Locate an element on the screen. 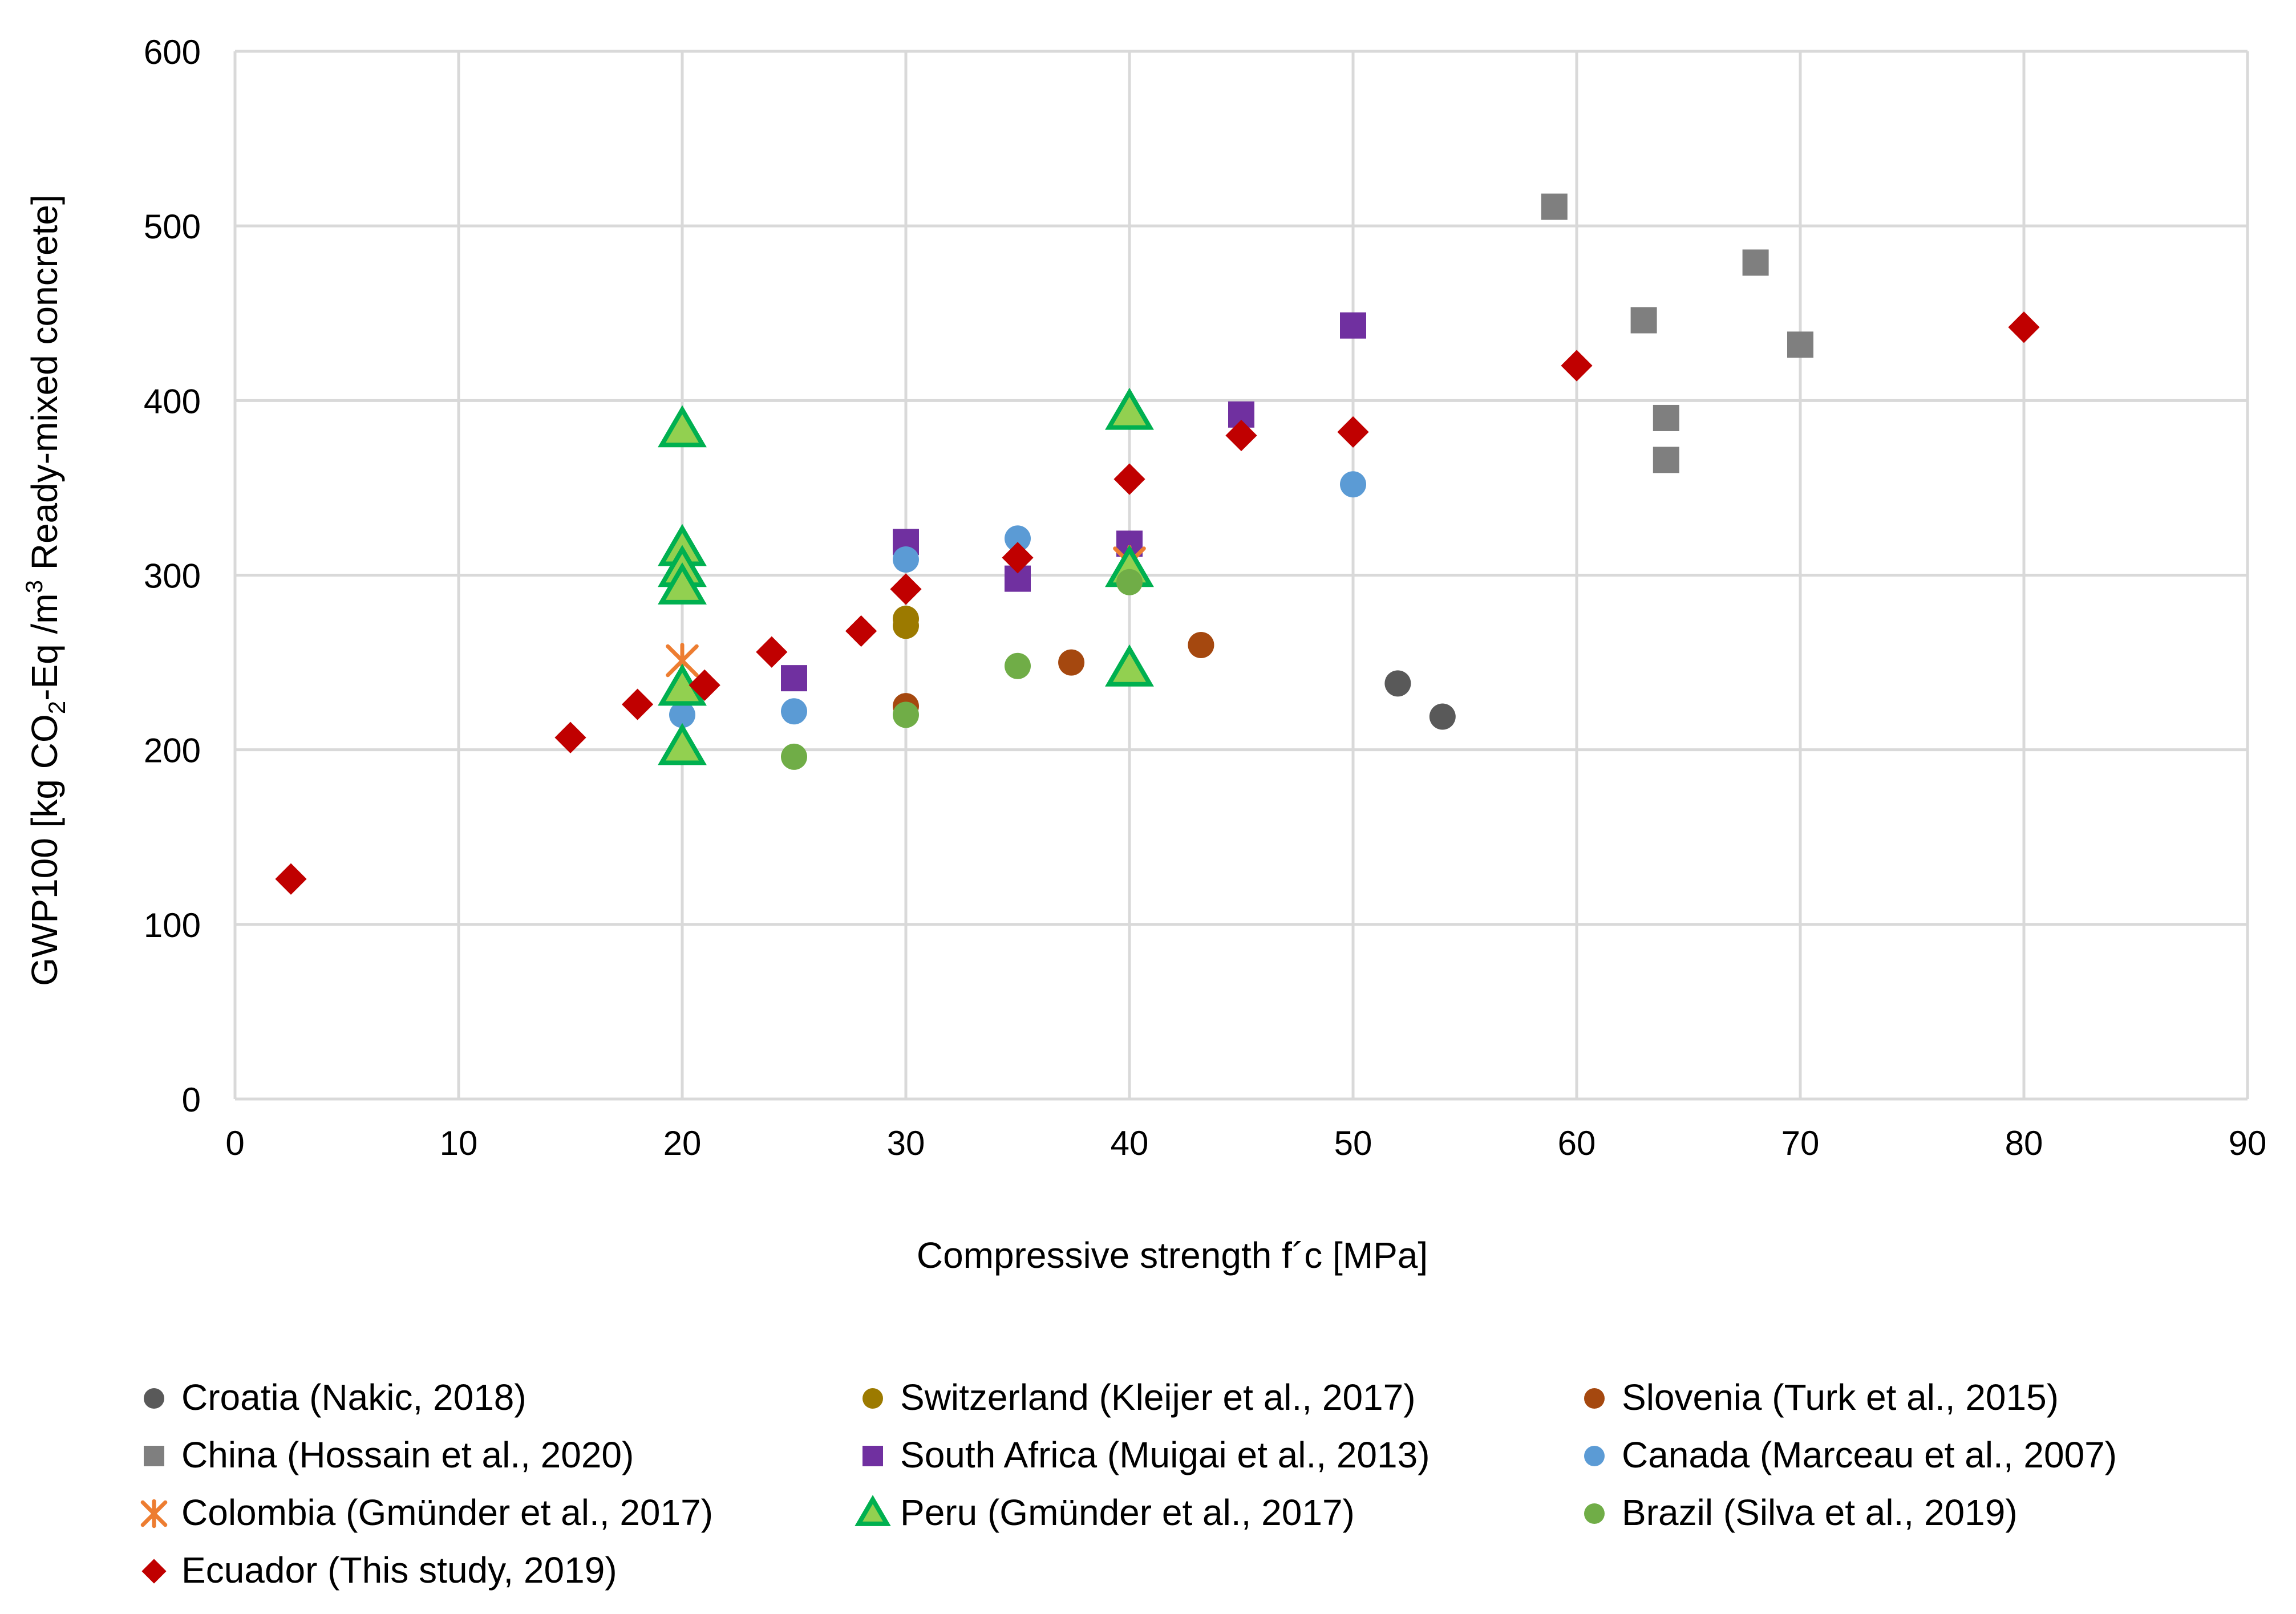 This screenshot has height=1614, width=2296. y-tick-label: 600 is located at coordinates (172, 52).